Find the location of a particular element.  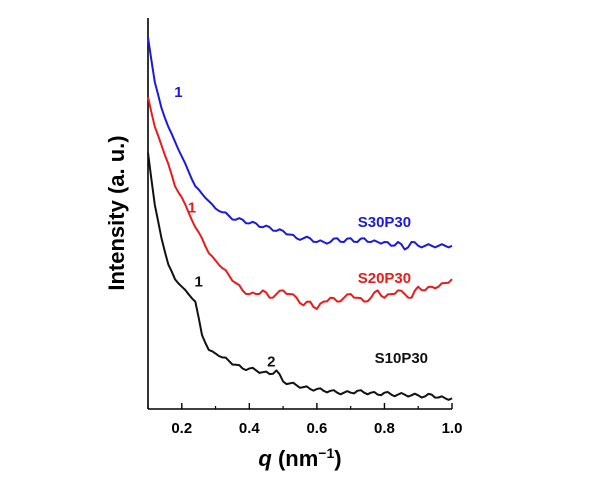

x-tick-label: 0.8 is located at coordinates (384, 428).